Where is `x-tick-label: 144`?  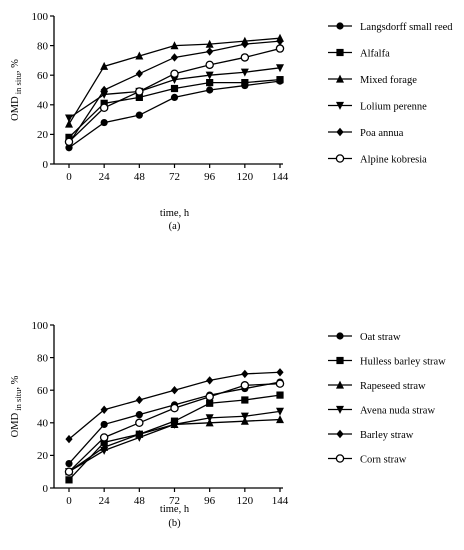 x-tick-label: 144 is located at coordinates (280, 177).